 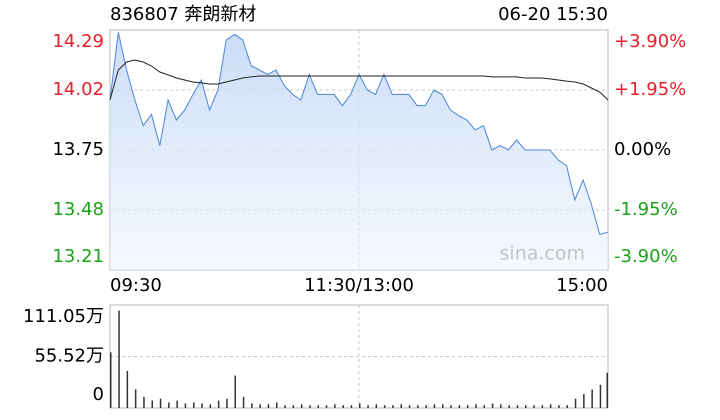 What do you see at coordinates (650, 89) in the screenshot?
I see `y2-tick-label: +1.95%` at bounding box center [650, 89].